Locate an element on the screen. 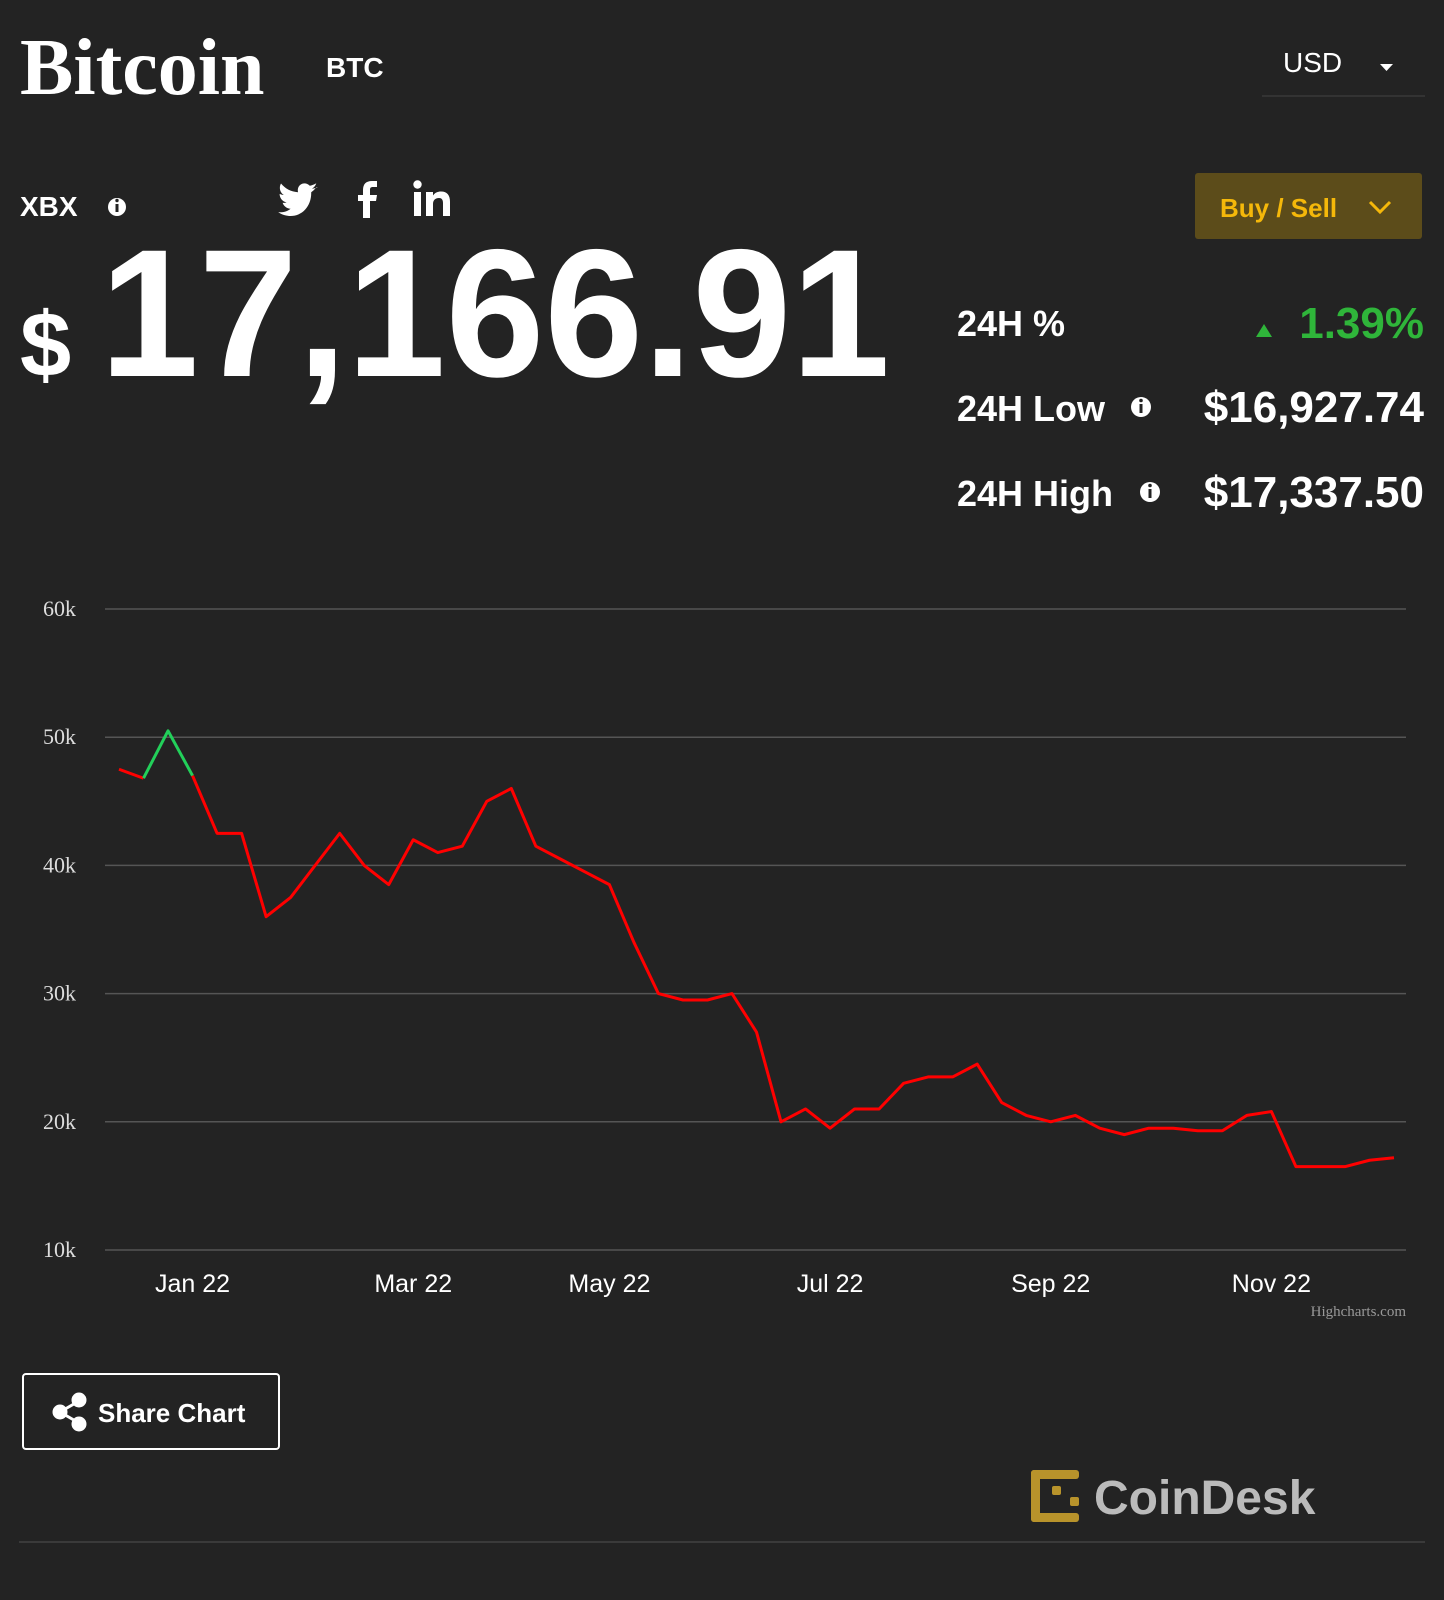 The image size is (1444, 1600). y-tick-label: 40k is located at coordinates (59, 864).